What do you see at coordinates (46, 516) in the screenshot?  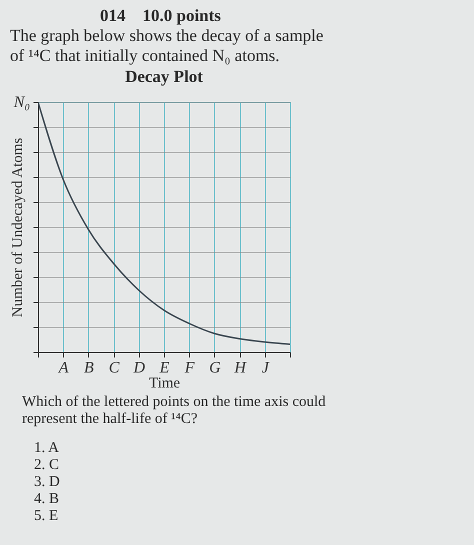 I see `text: 5. E` at bounding box center [46, 516].